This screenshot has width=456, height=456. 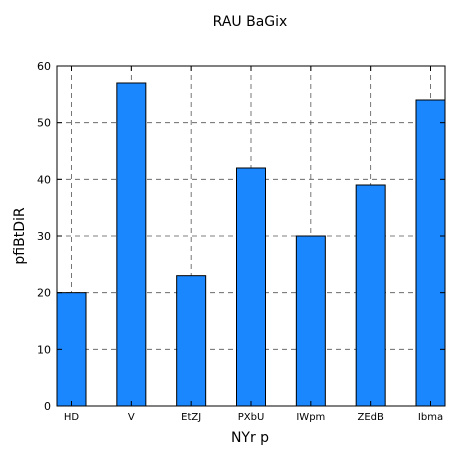 I want to click on bar-v, so click(x=131, y=244).